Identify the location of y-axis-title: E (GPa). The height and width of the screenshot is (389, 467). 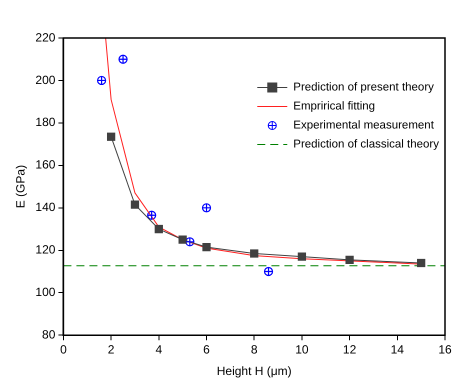
(21, 186).